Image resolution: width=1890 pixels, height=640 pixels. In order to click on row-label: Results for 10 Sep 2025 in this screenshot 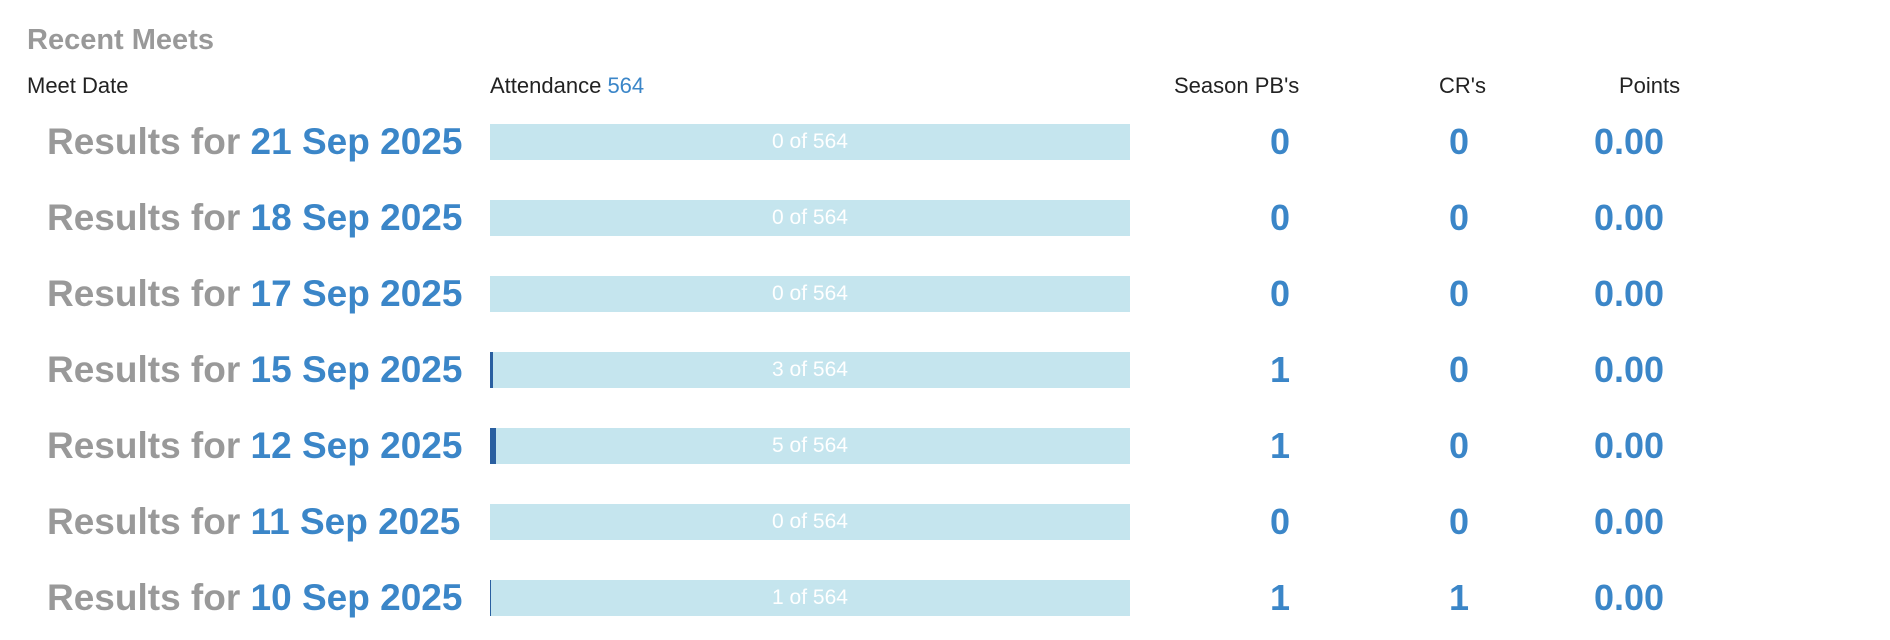, I will do `click(254, 598)`.